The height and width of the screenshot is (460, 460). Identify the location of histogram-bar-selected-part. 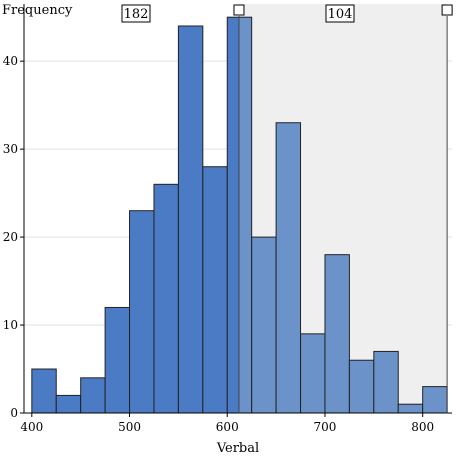
(245, 215).